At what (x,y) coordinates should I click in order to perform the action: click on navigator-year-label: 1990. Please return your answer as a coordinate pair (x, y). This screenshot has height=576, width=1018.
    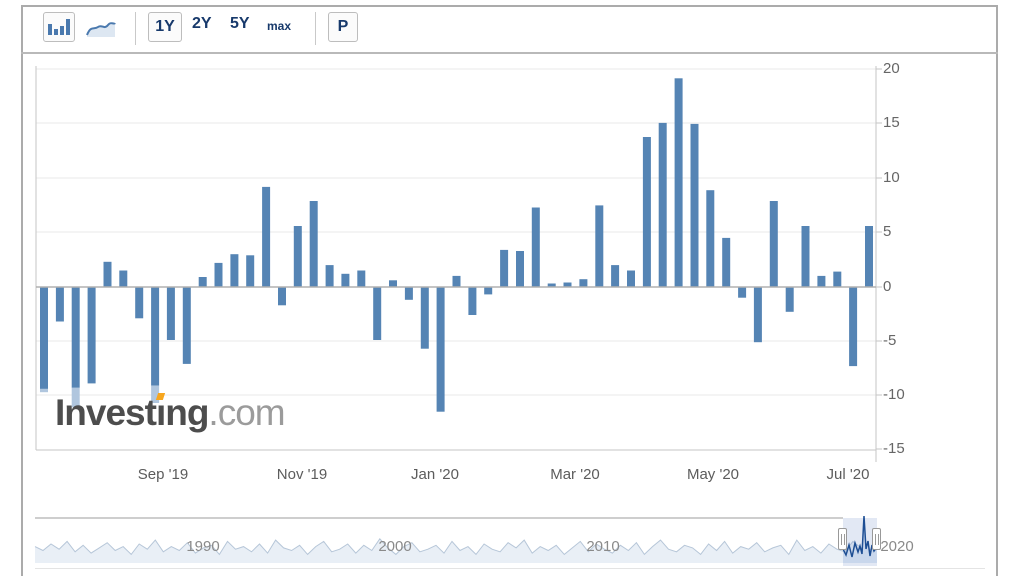
    Looking at the image, I should click on (203, 546).